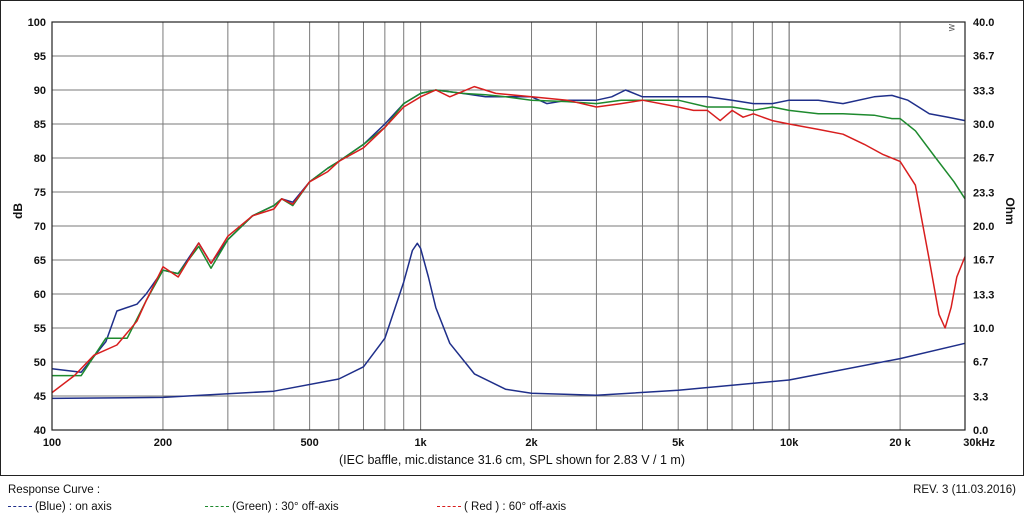  Describe the element at coordinates (285, 507) in the screenshot. I see `legend-label: (Green) : 30° off-axis` at that location.